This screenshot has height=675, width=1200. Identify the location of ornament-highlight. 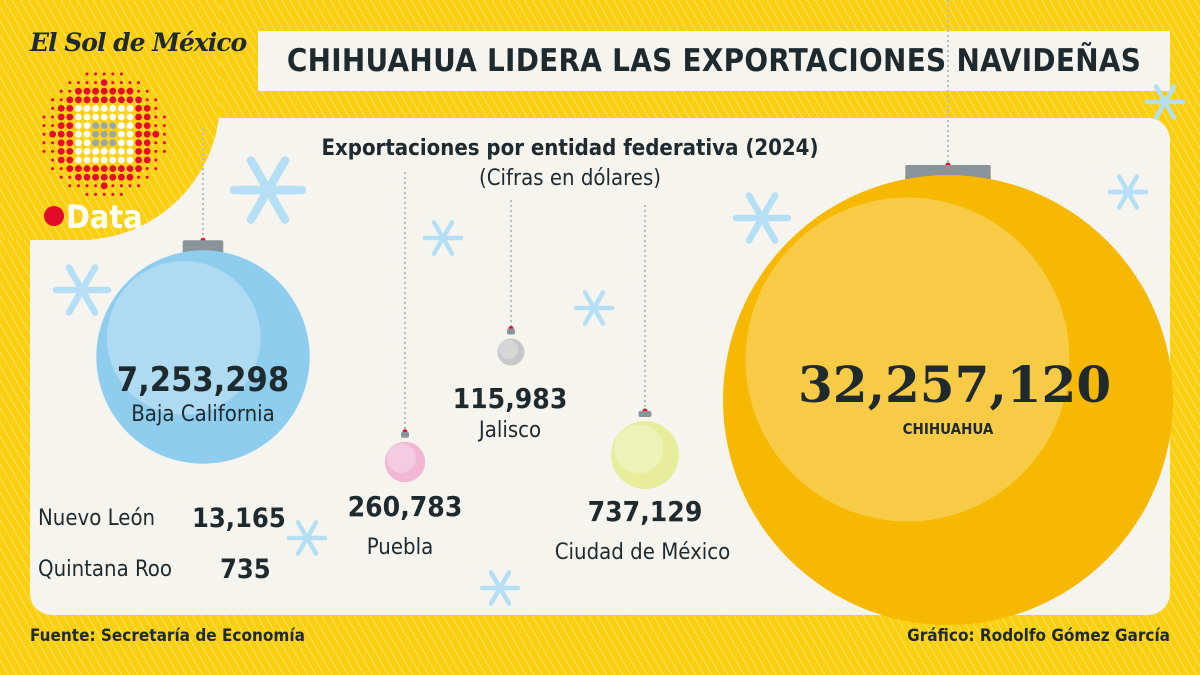
(907, 359).